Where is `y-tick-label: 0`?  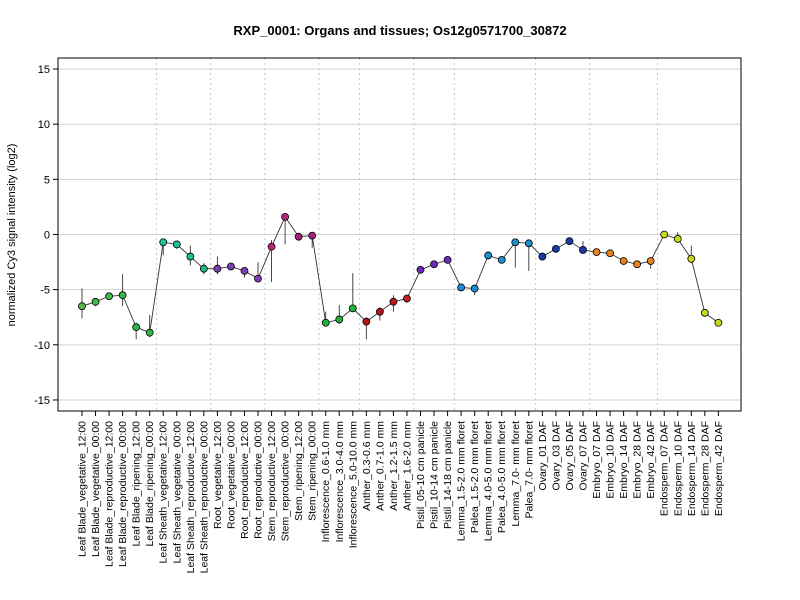 y-tick-label: 0 is located at coordinates (47, 236).